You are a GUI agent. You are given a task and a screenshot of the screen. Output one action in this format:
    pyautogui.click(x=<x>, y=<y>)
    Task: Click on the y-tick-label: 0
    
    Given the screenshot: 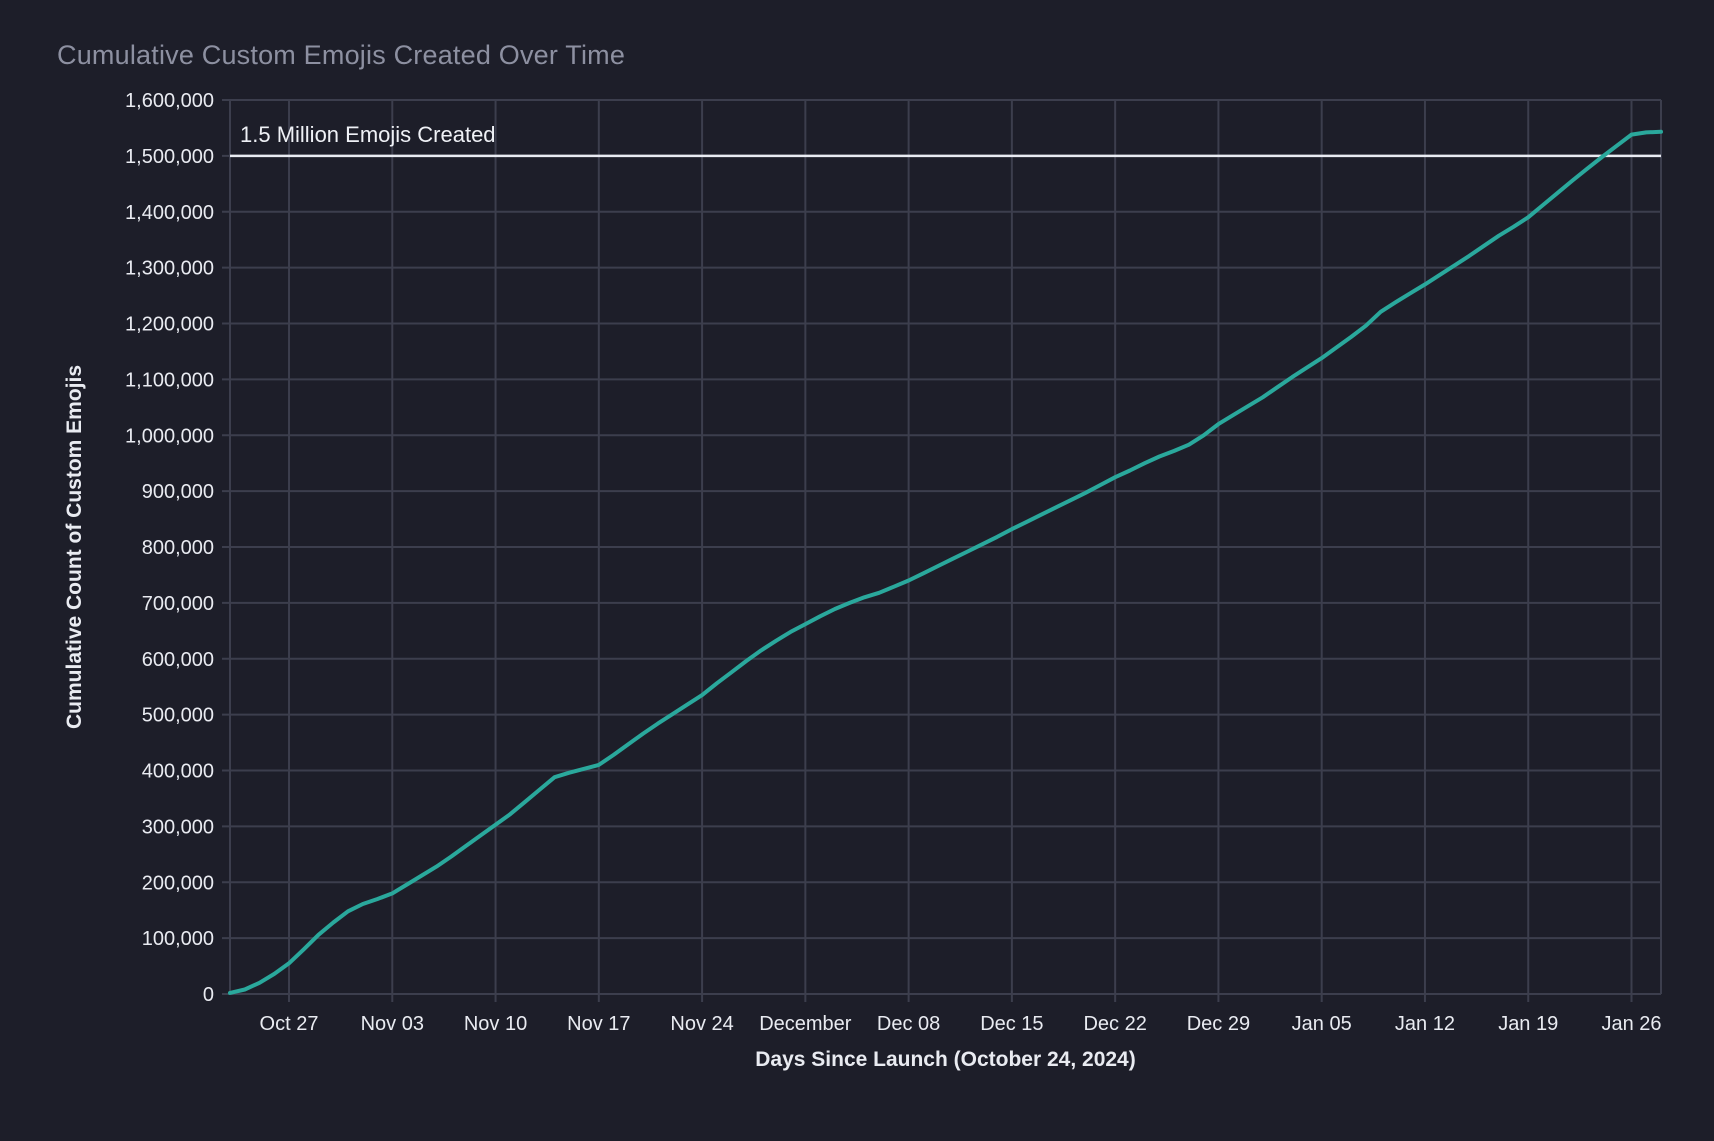 What is the action you would take?
    pyautogui.click(x=208, y=995)
    